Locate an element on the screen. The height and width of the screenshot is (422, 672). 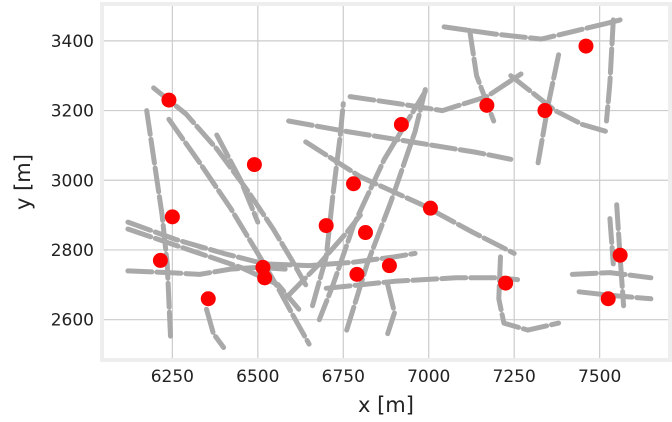
x-tick-label: 6500 is located at coordinates (257, 377).